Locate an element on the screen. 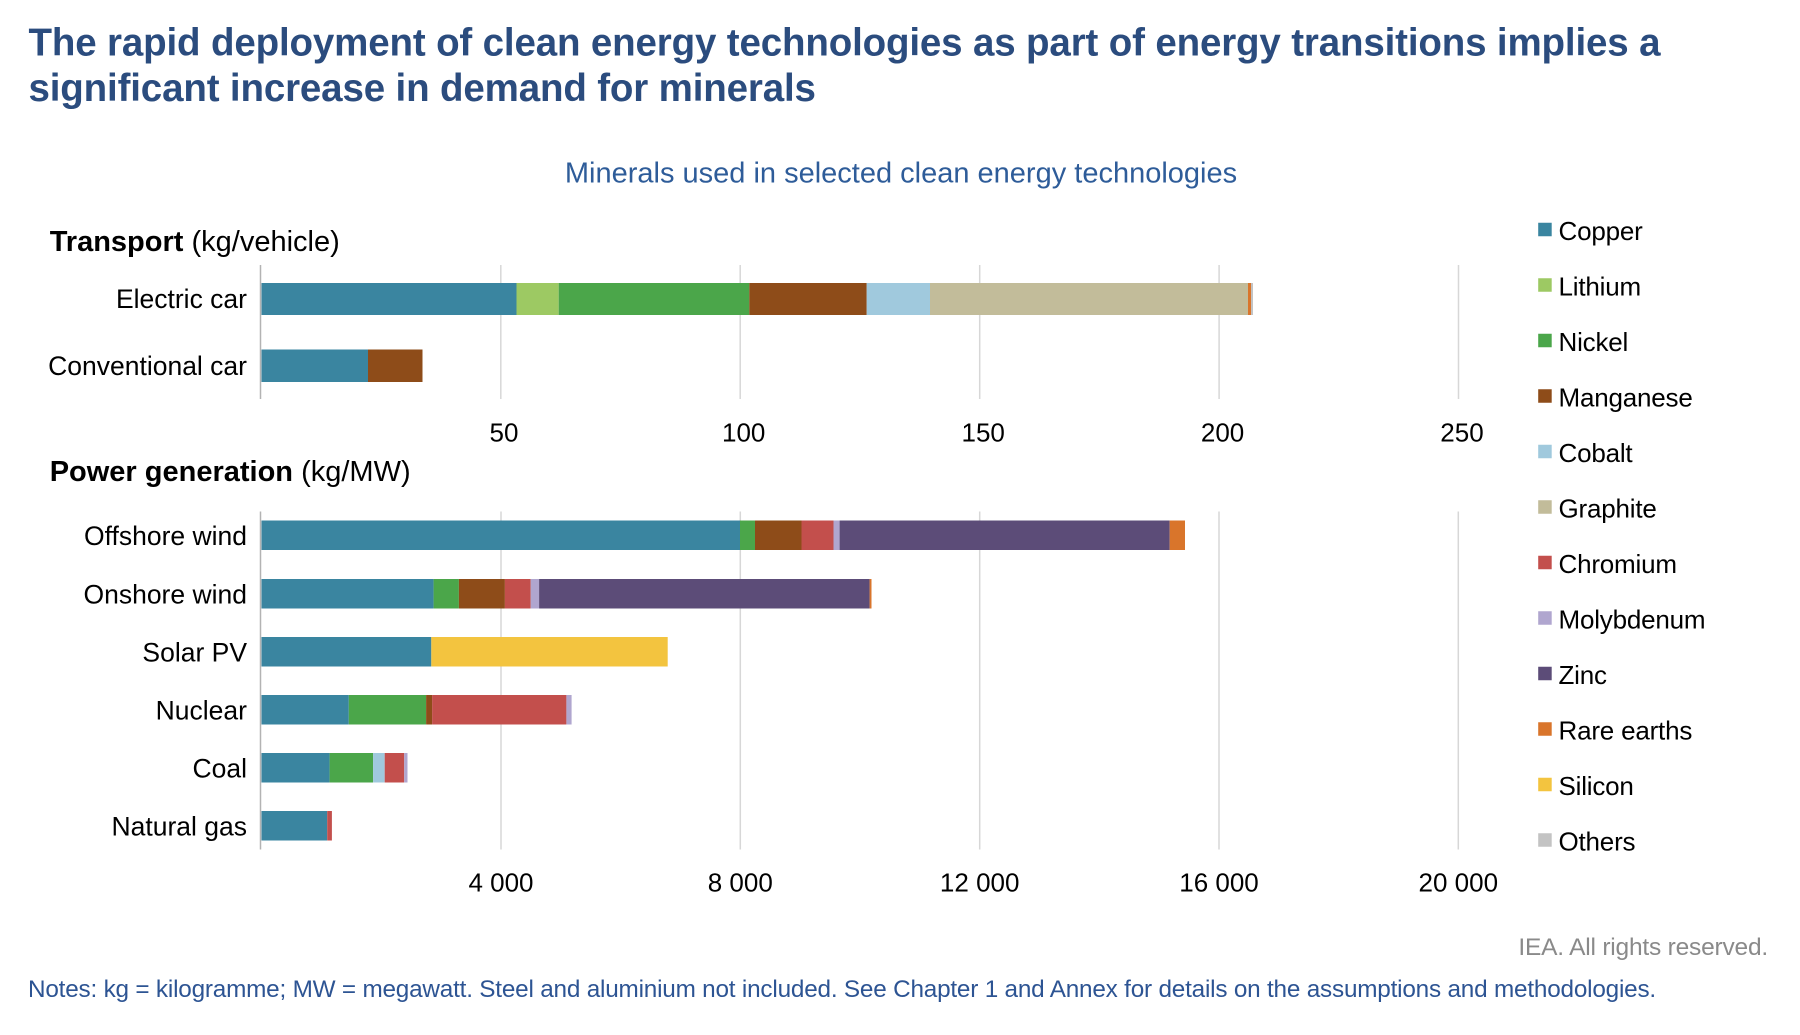  svg-text: Electric car is located at coordinates (181, 299).